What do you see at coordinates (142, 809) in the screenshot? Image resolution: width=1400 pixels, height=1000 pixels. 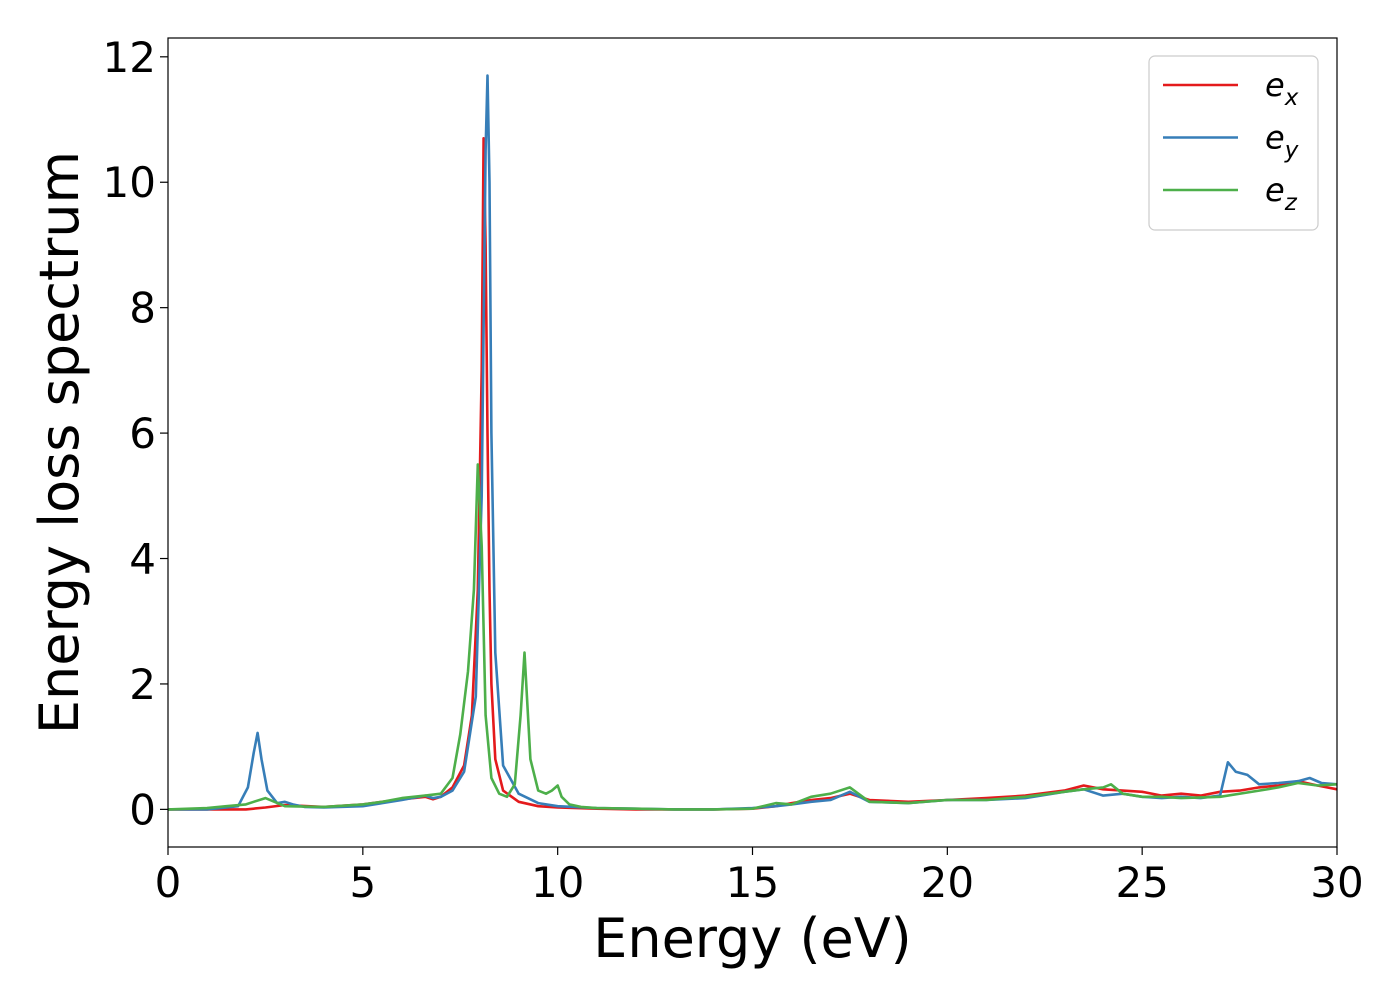 I see `y-tick-label: 0` at bounding box center [142, 809].